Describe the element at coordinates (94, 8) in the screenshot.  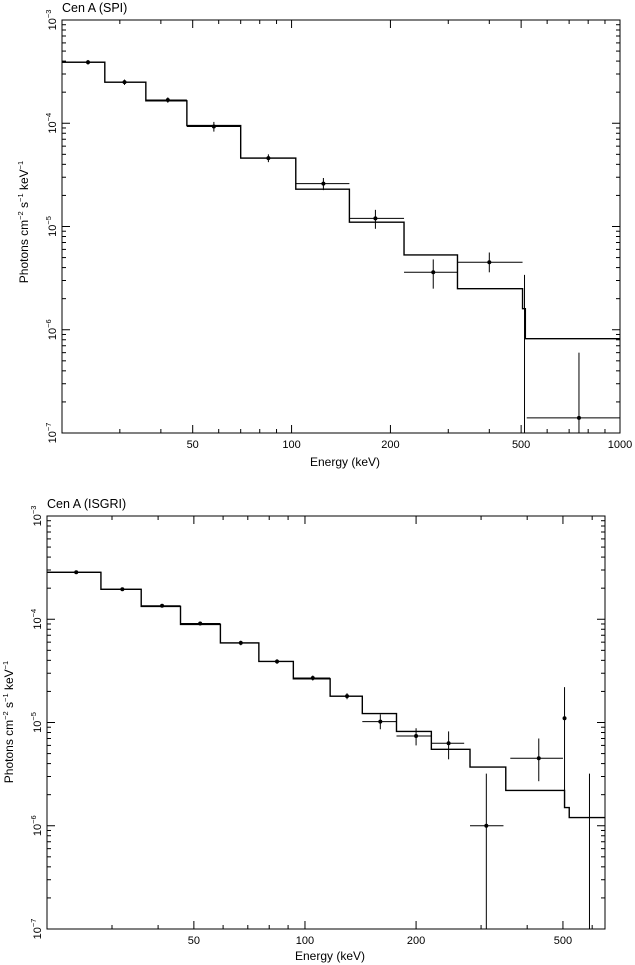
I see `panel-1-chart-title: Cen A (SPI)` at that location.